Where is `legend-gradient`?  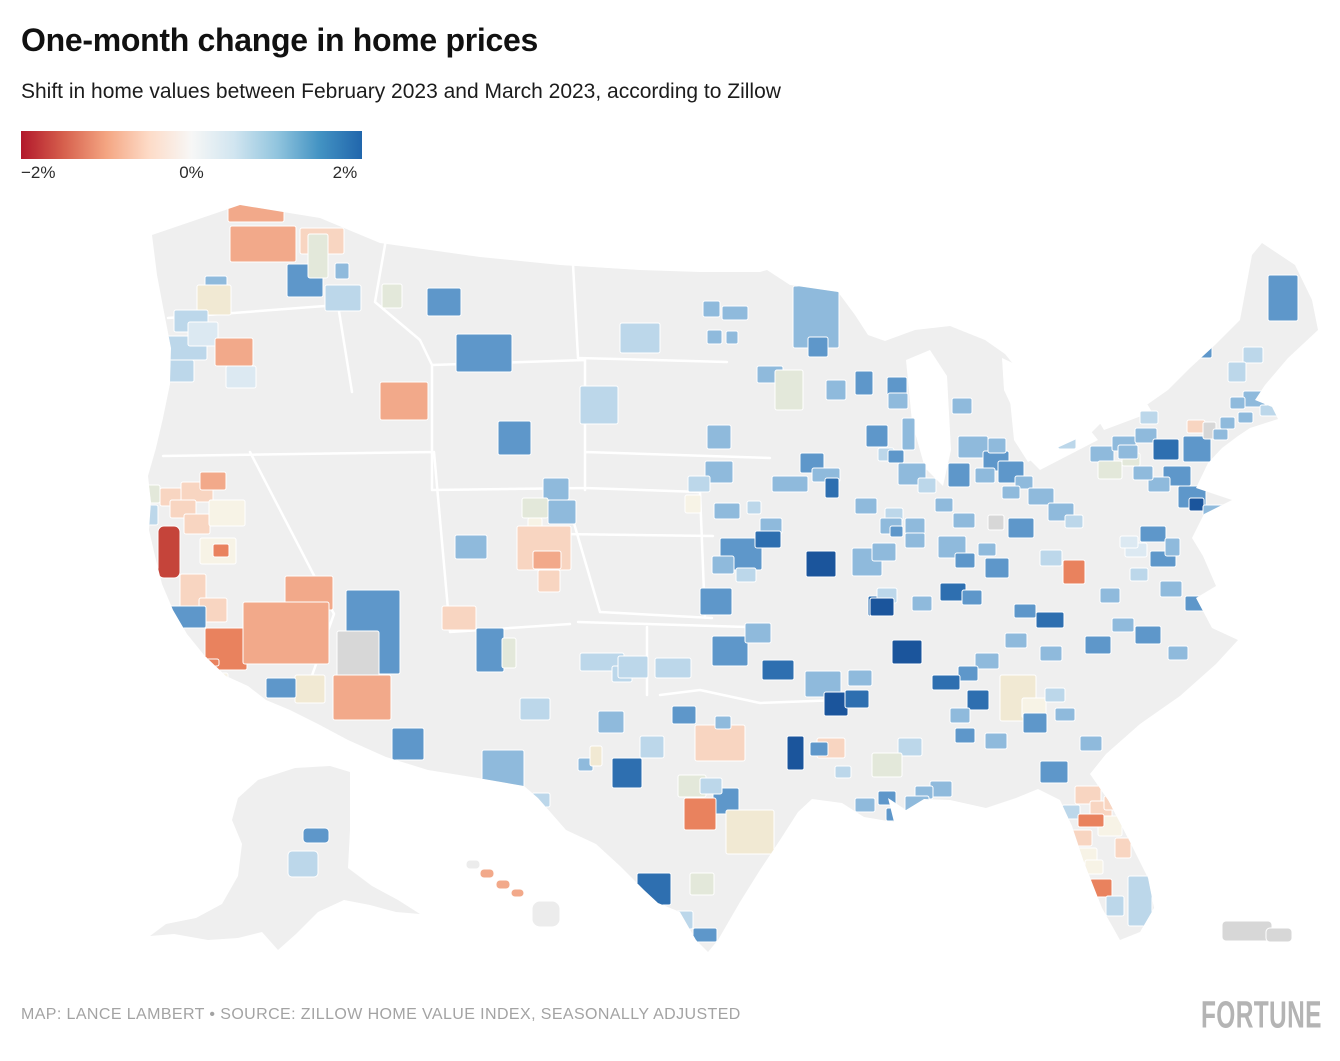 legend-gradient is located at coordinates (191, 145).